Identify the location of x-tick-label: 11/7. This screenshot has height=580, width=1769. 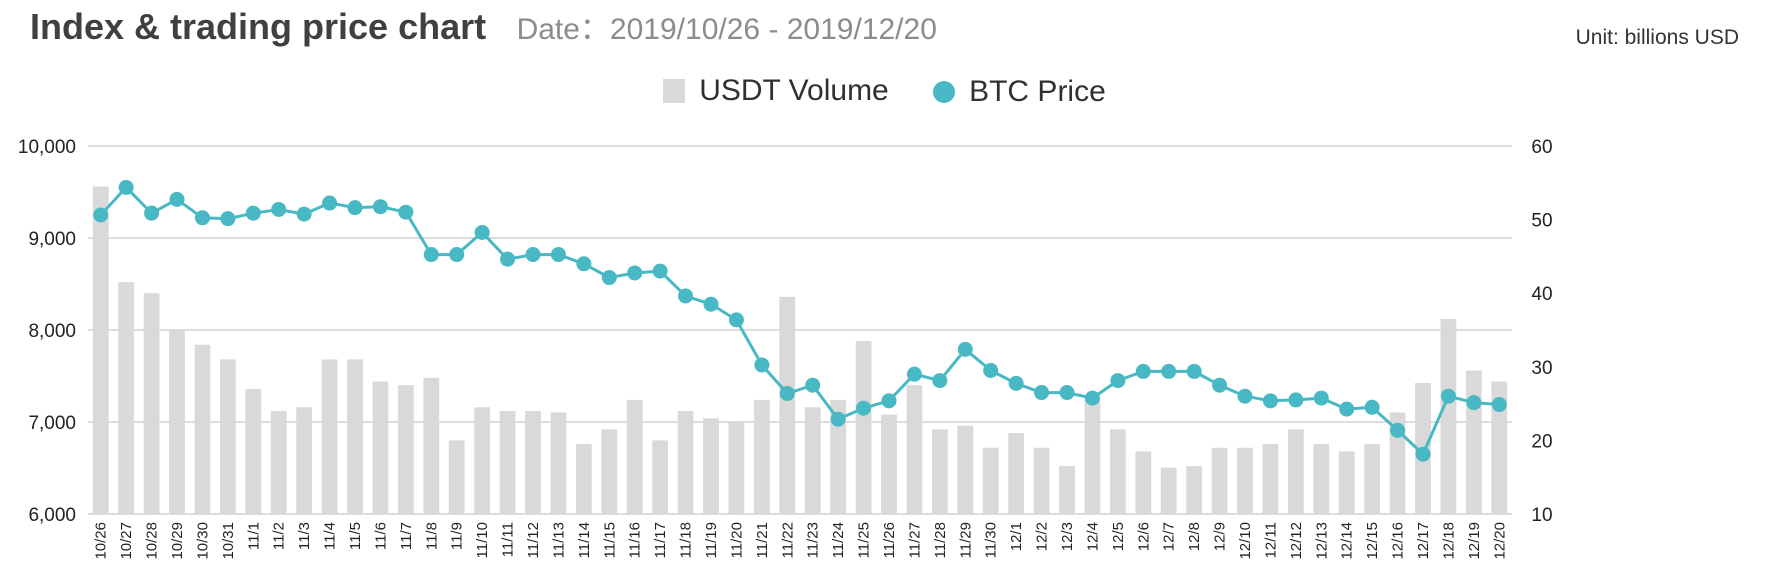
(406, 536).